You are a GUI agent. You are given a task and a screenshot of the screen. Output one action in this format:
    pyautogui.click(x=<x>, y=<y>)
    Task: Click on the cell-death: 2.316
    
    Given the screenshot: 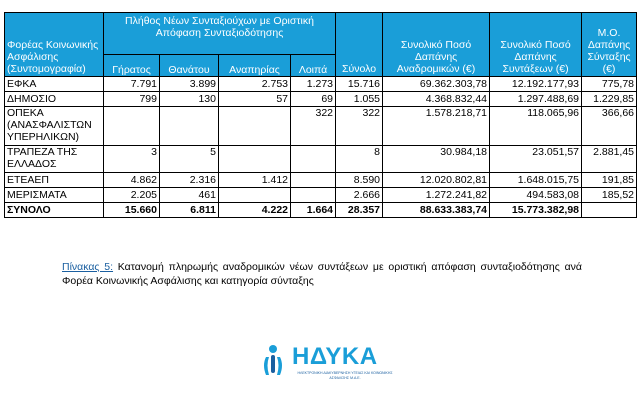 What is the action you would take?
    pyautogui.click(x=189, y=180)
    